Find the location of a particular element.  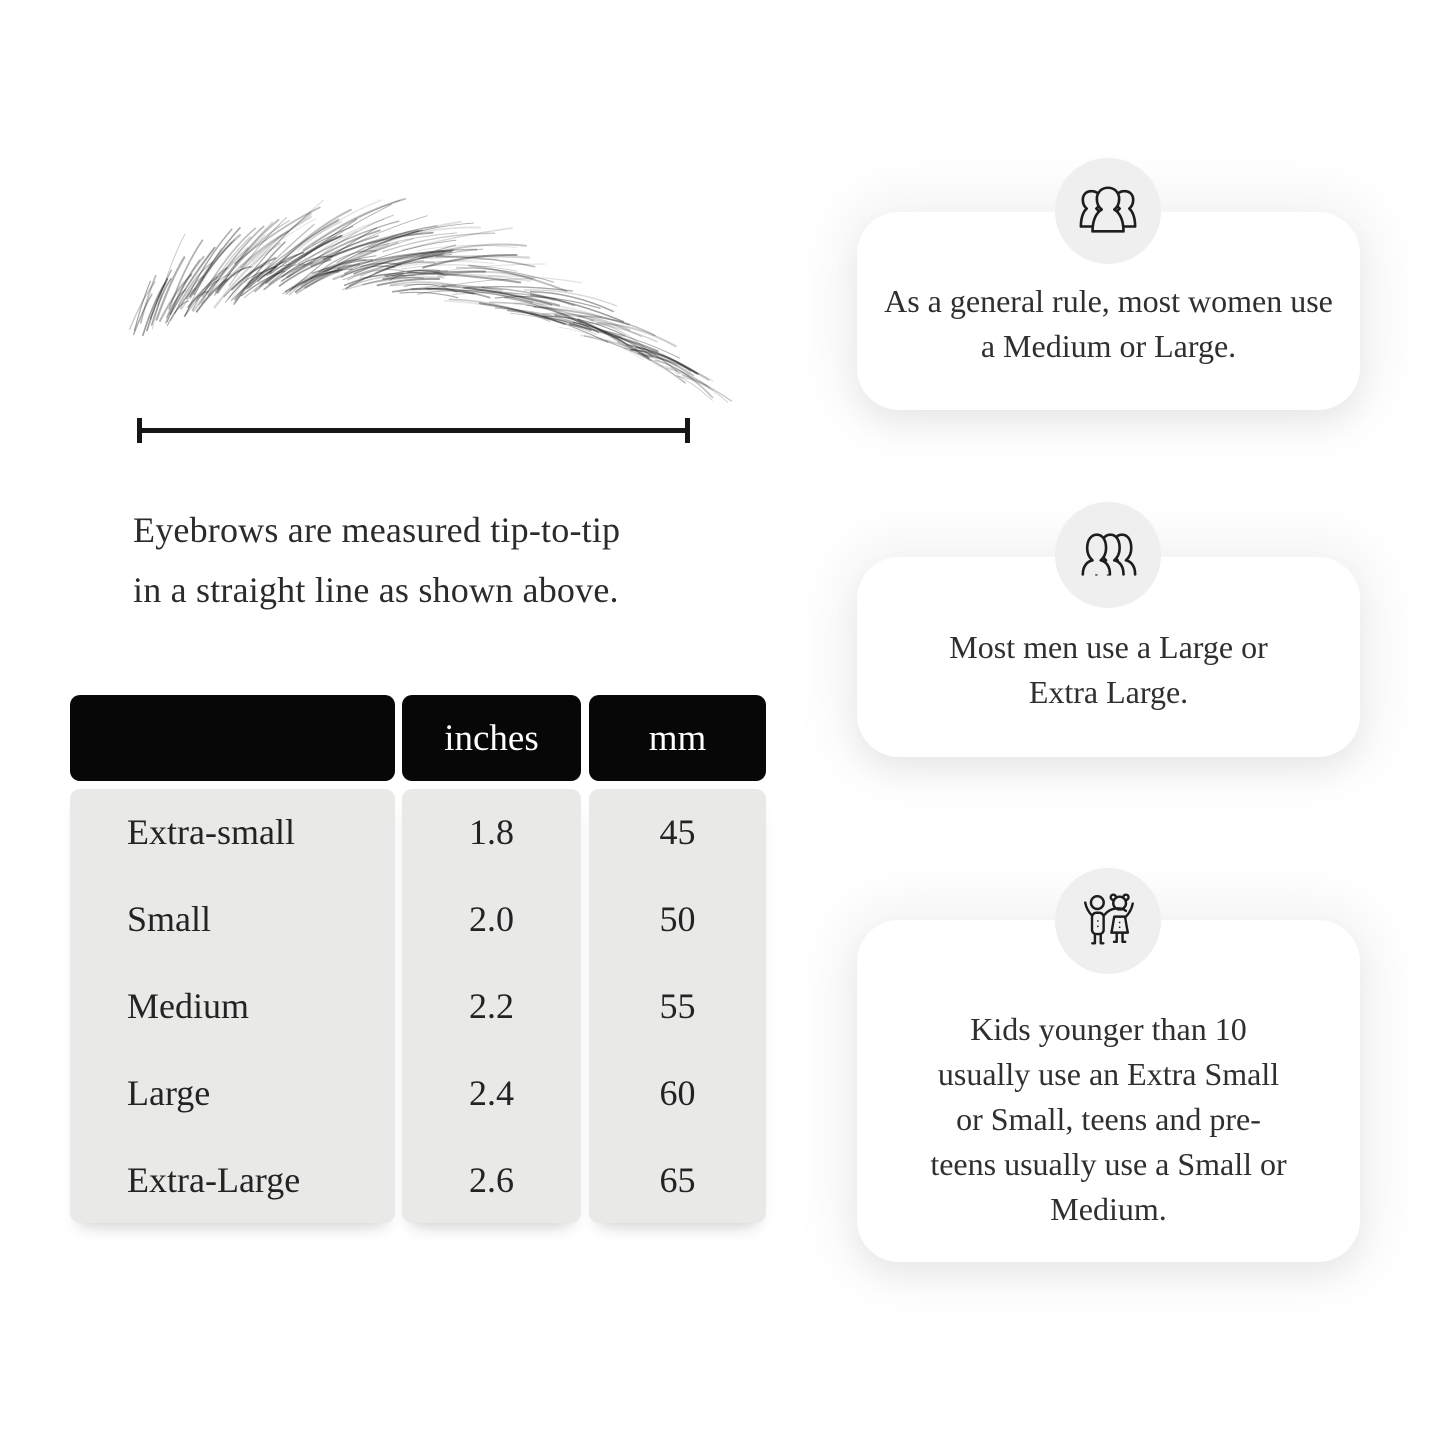

table-cell-mm: 50 is located at coordinates (677, 919).